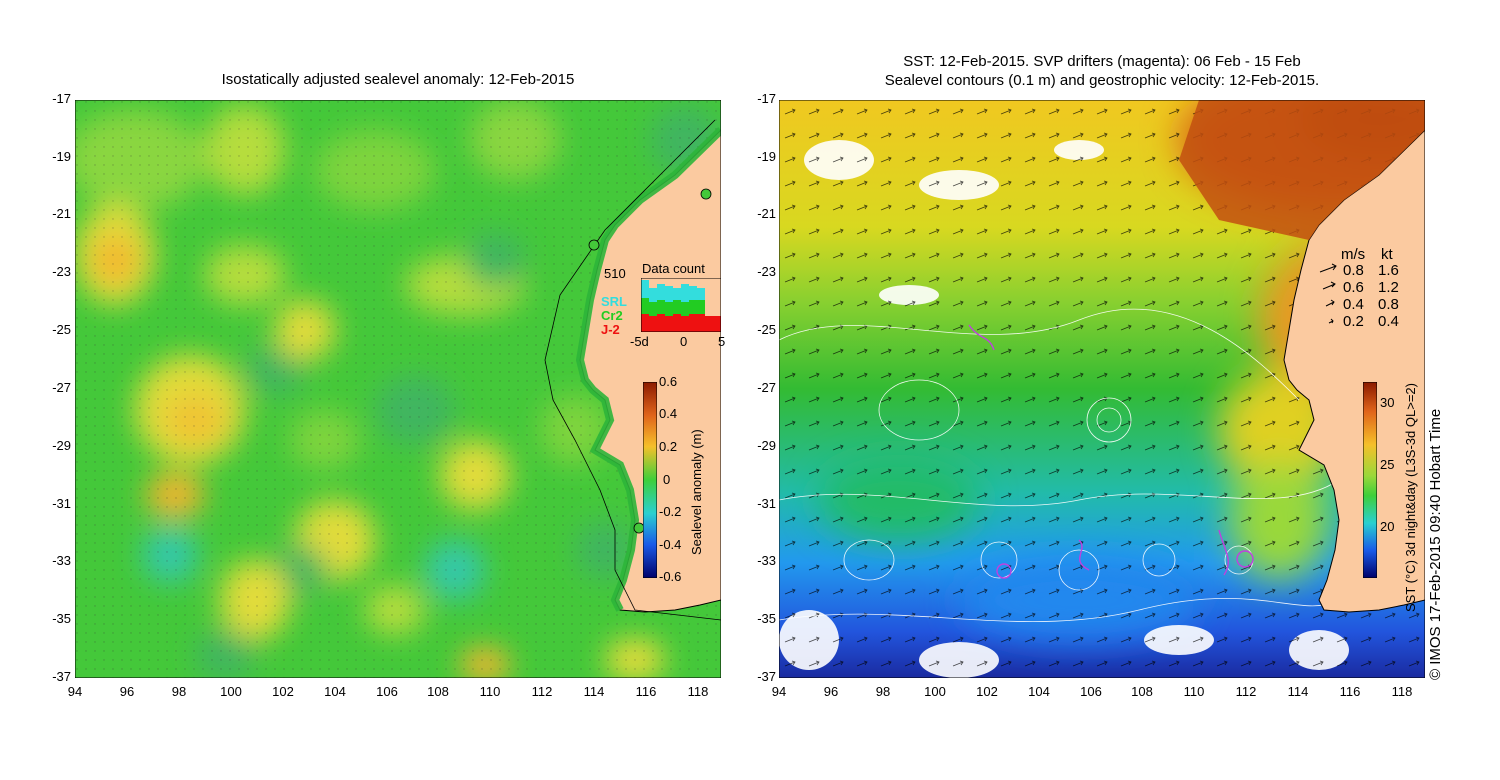 Image resolution: width=1500 pixels, height=780 pixels. What do you see at coordinates (1353, 321) in the screenshot?
I see `velocity-ms-value: 0.2` at bounding box center [1353, 321].